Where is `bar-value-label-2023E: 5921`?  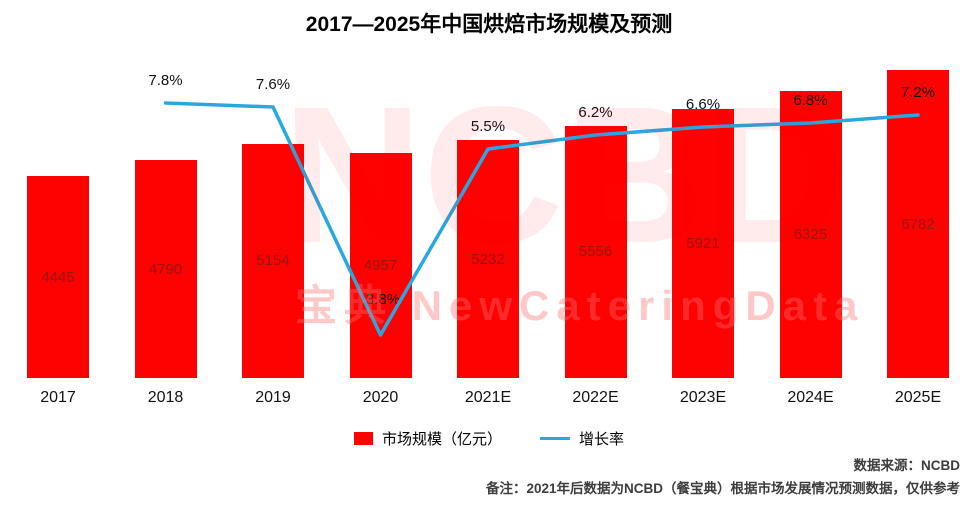
bar-value-label-2023E: 5921 is located at coordinates (703, 244).